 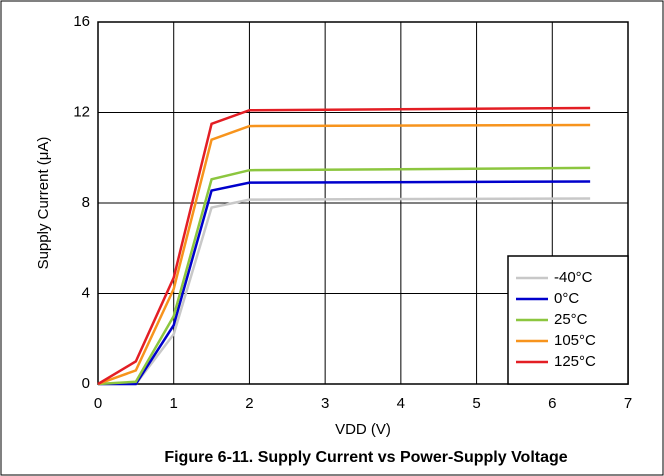 What do you see at coordinates (573, 277) in the screenshot?
I see `legend-label: -40°C` at bounding box center [573, 277].